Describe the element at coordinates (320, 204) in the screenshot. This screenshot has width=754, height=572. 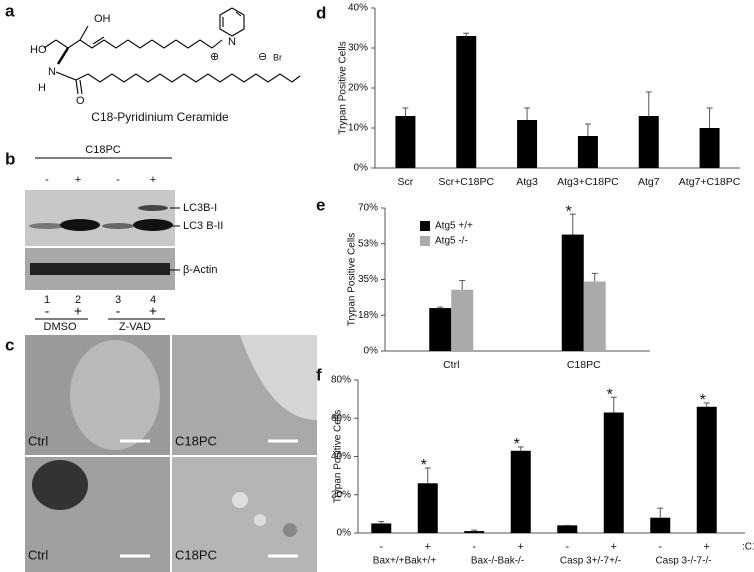
I see `panel-letter: e` at that location.